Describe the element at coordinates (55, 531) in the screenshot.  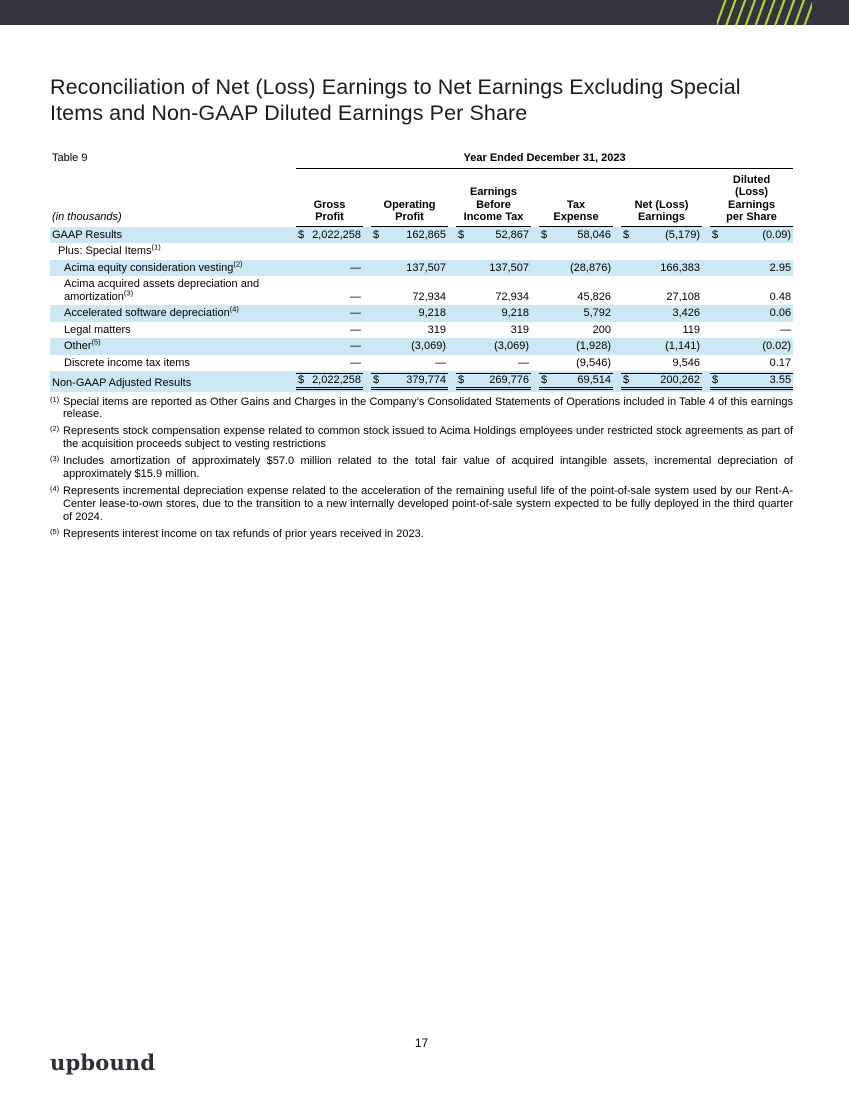
I see `footnote-marker: (5)` at that location.